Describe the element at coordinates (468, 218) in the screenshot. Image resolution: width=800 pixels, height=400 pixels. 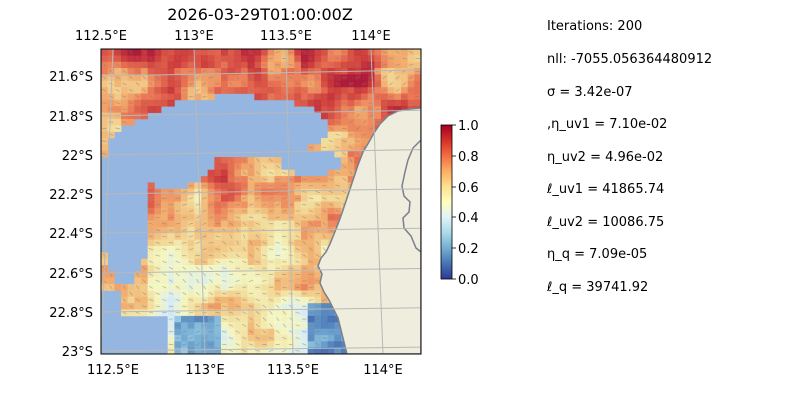
I see `colorbar-tick-label: 0.4` at that location.